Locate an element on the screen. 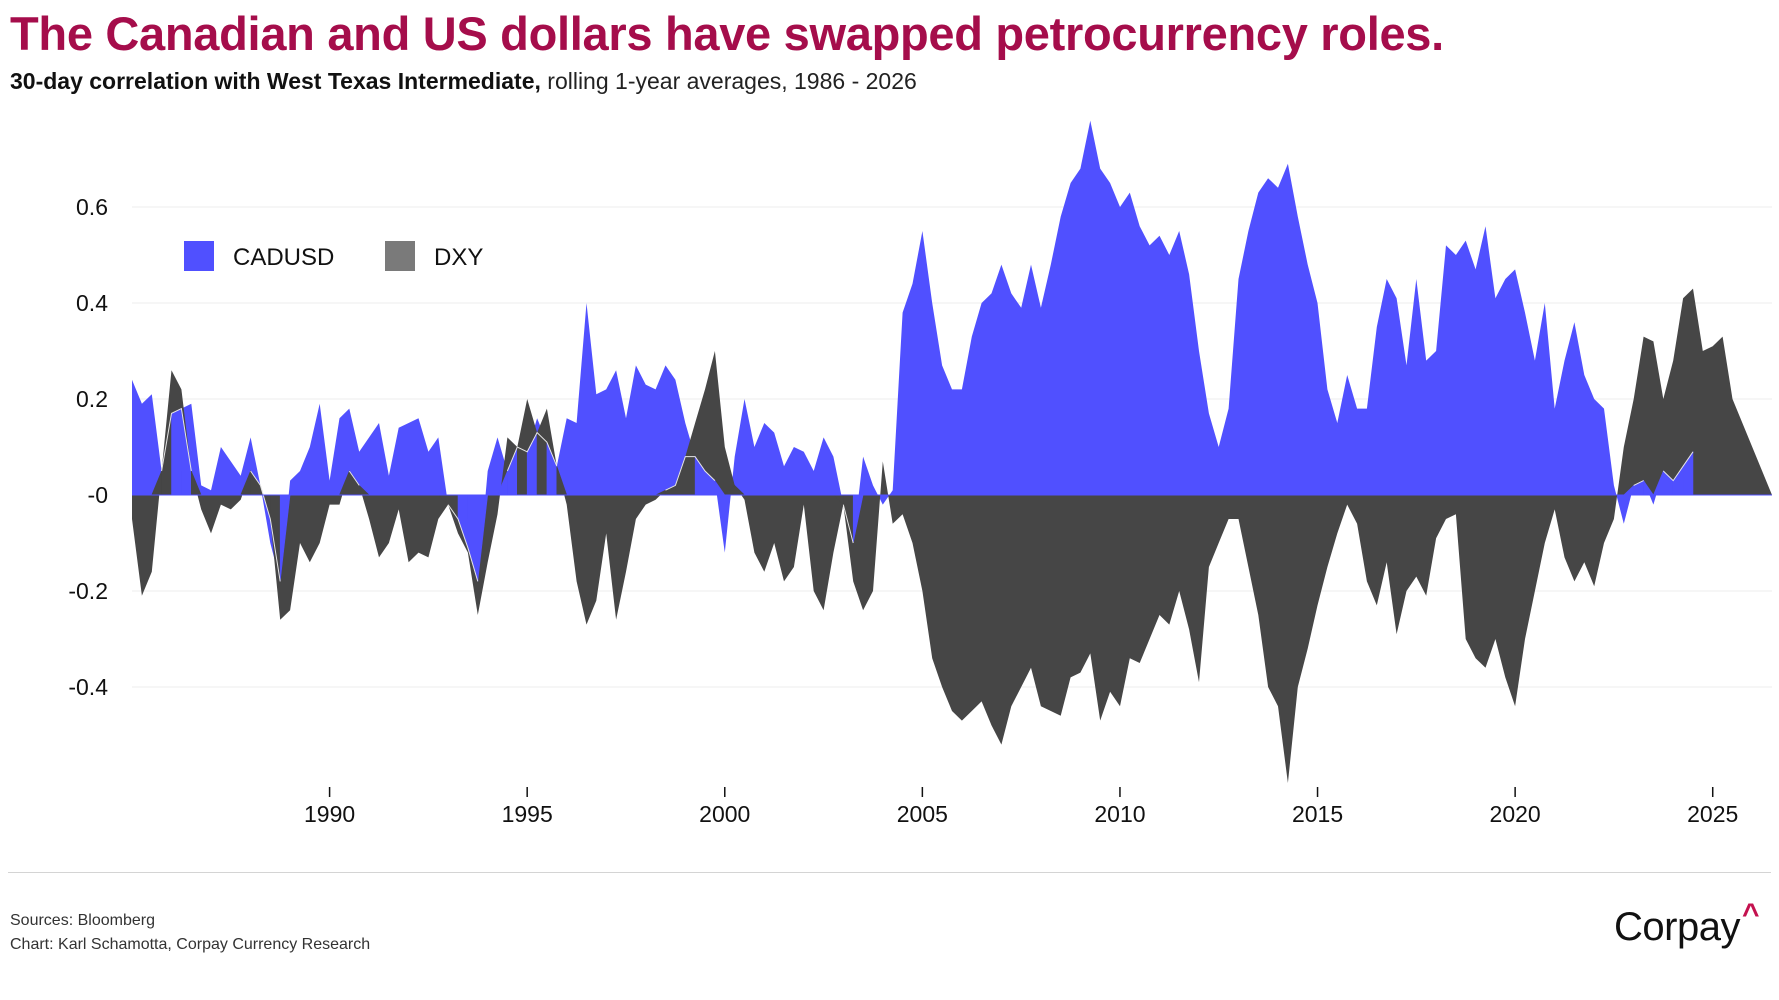 This screenshot has height=1000, width=1779. y-tick-label: -0.2 is located at coordinates (88, 591).